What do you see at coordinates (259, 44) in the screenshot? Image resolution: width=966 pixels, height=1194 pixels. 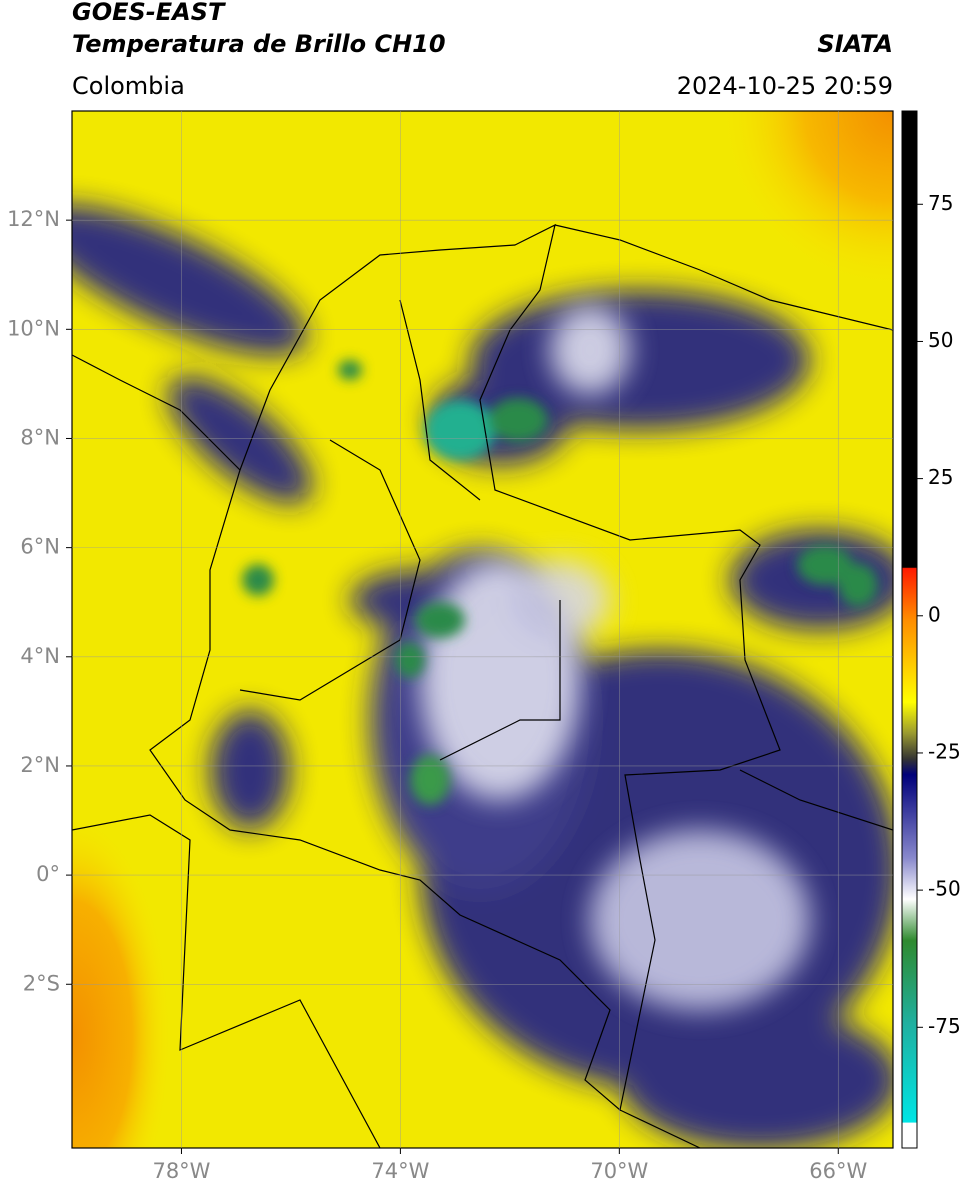 I see `subtitle: Temperatura de Brillo CH10` at bounding box center [259, 44].